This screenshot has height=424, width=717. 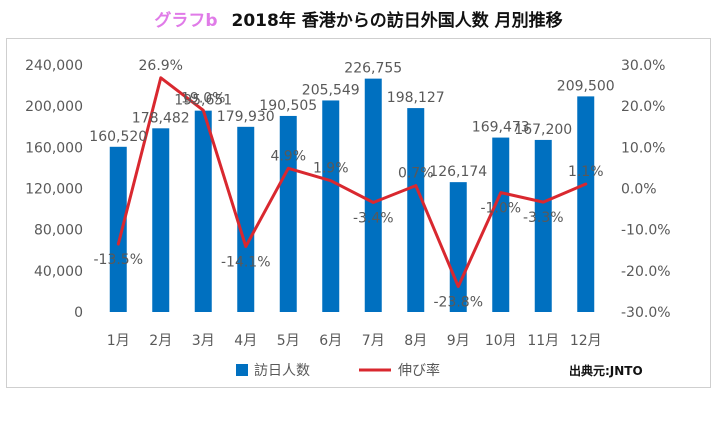 What do you see at coordinates (416, 98) in the screenshot?
I see `bar-data-label: 198,127` at bounding box center [416, 98].